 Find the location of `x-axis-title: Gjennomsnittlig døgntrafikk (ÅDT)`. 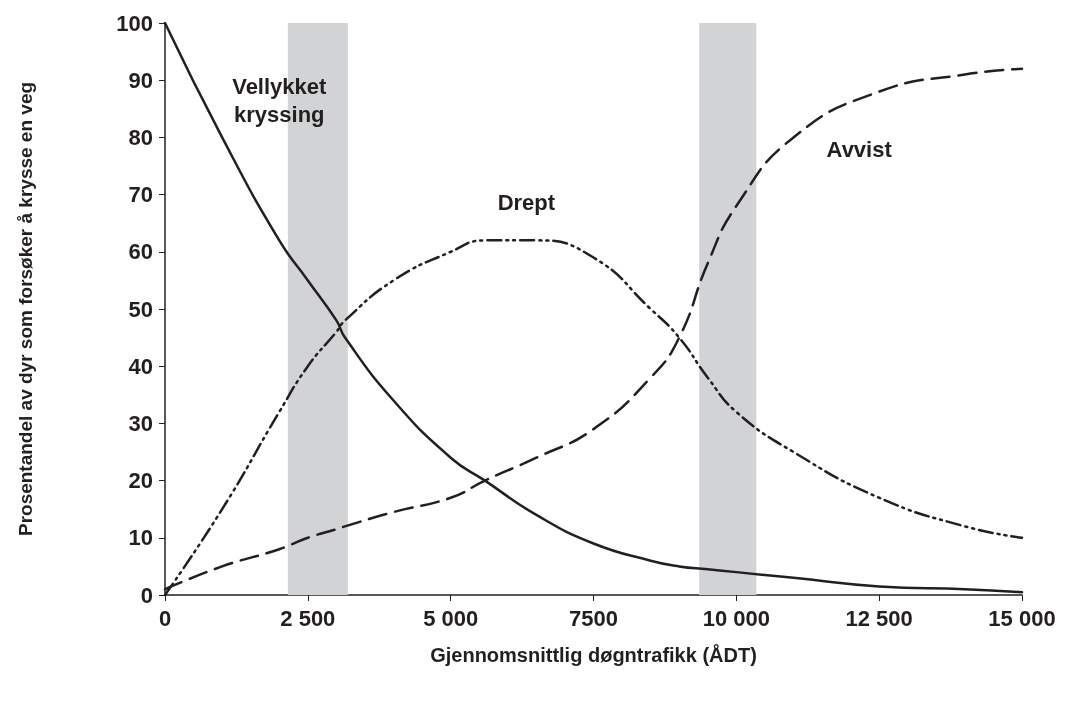

x-axis-title: Gjennomsnittlig døgntrafikk (ÅDT) is located at coordinates (593, 654).